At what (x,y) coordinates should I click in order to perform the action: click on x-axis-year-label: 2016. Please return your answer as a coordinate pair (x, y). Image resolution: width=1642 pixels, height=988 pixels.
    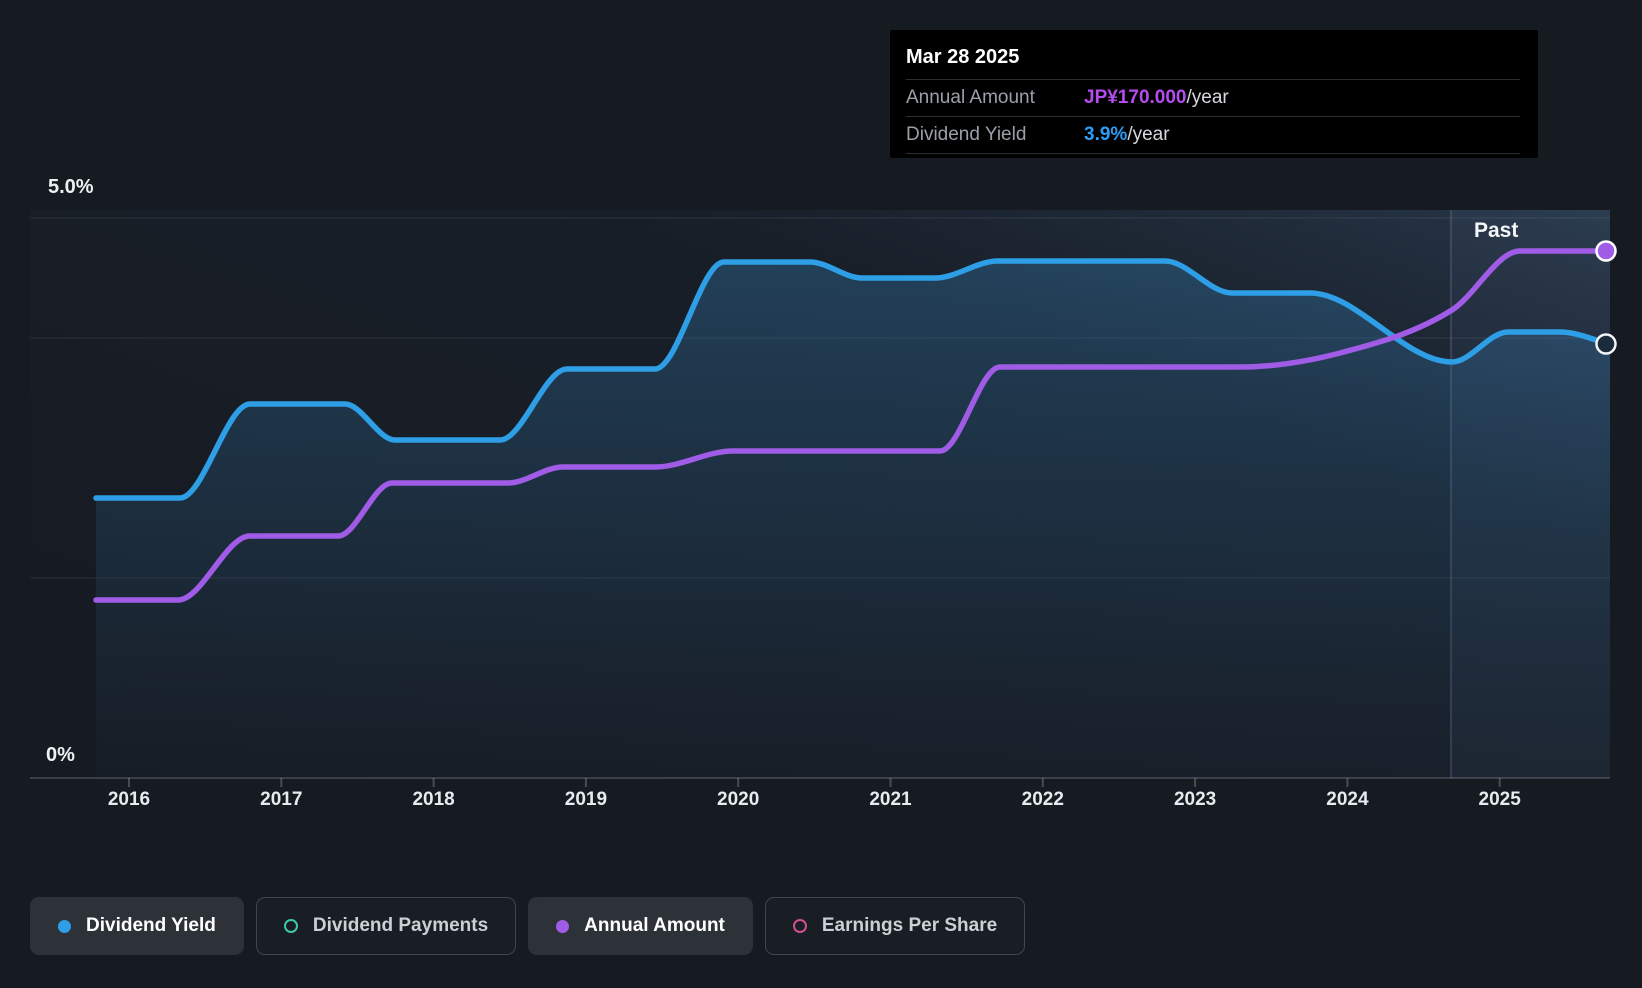
    Looking at the image, I should click on (129, 799).